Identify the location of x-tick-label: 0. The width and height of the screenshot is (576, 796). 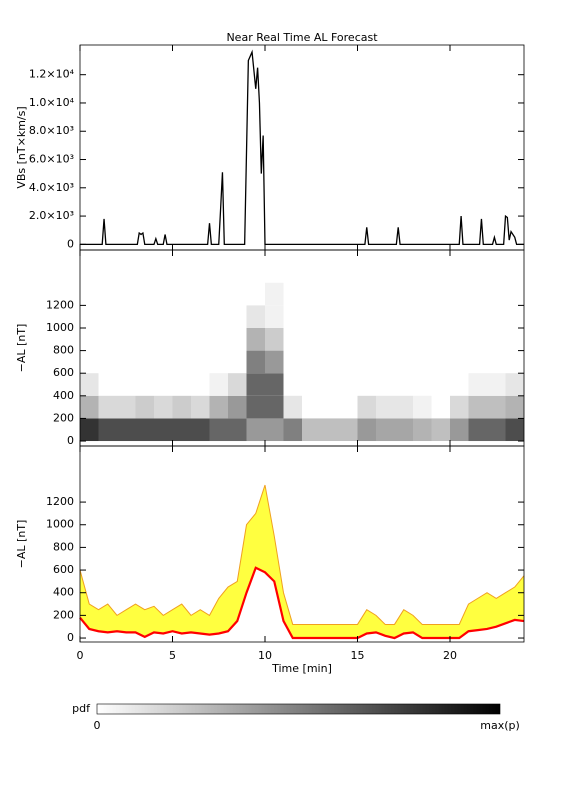
(80, 655).